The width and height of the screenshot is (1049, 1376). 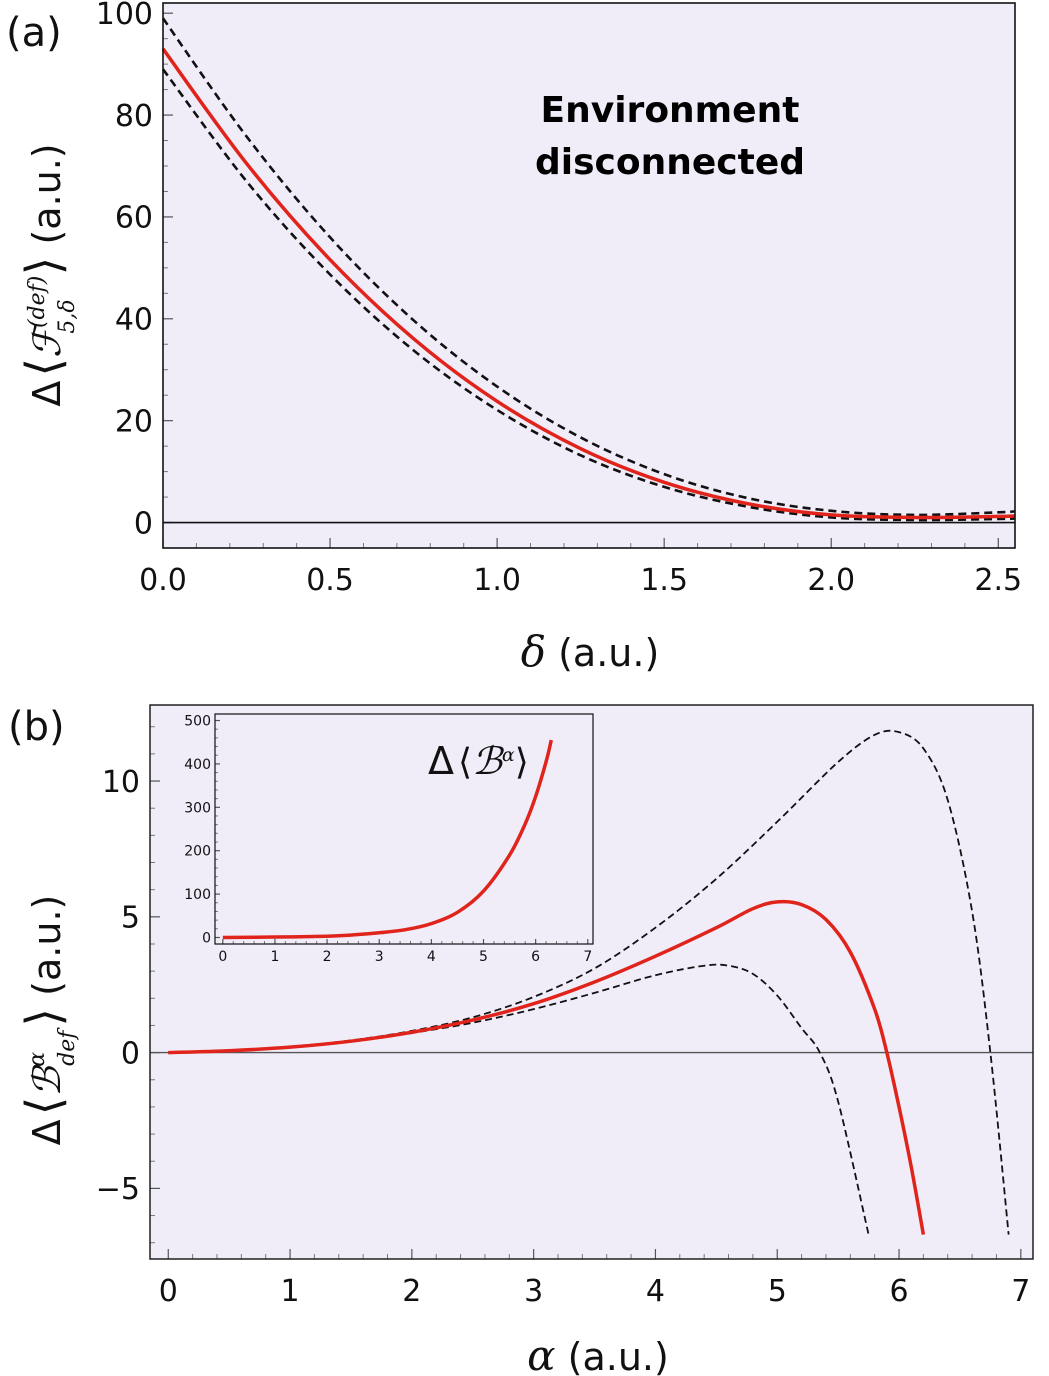 What do you see at coordinates (44, 1106) in the screenshot?
I see `panel-b-y-bracket-open: ⟨` at bounding box center [44, 1106].